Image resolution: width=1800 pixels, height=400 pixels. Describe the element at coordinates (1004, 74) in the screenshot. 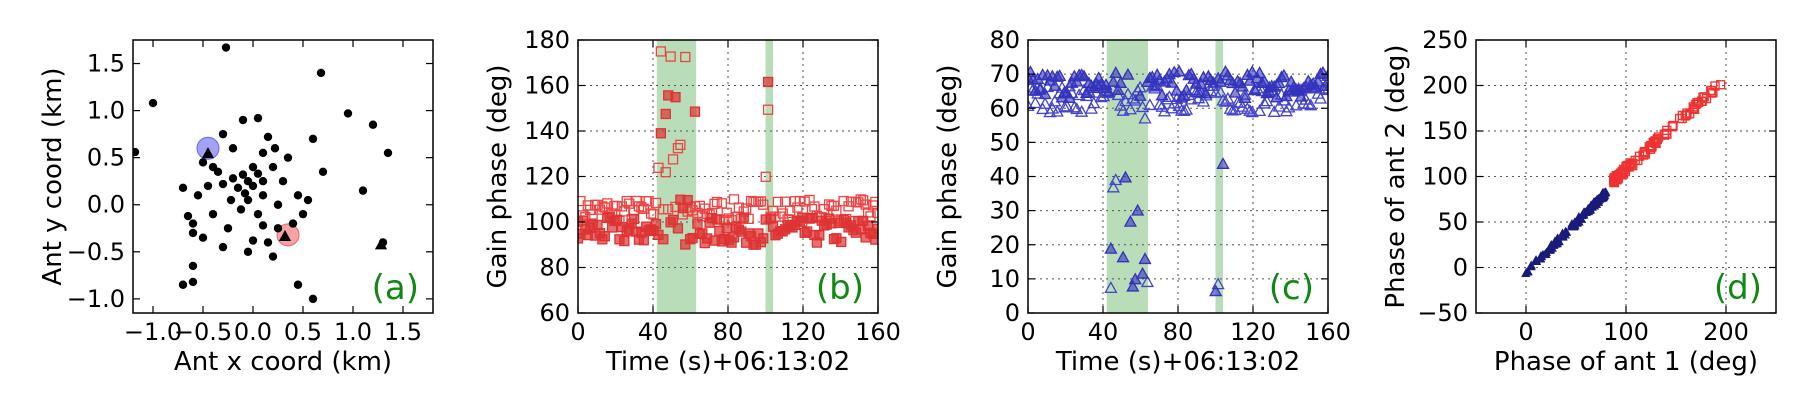

I see `y-tick-label: 70` at that location.